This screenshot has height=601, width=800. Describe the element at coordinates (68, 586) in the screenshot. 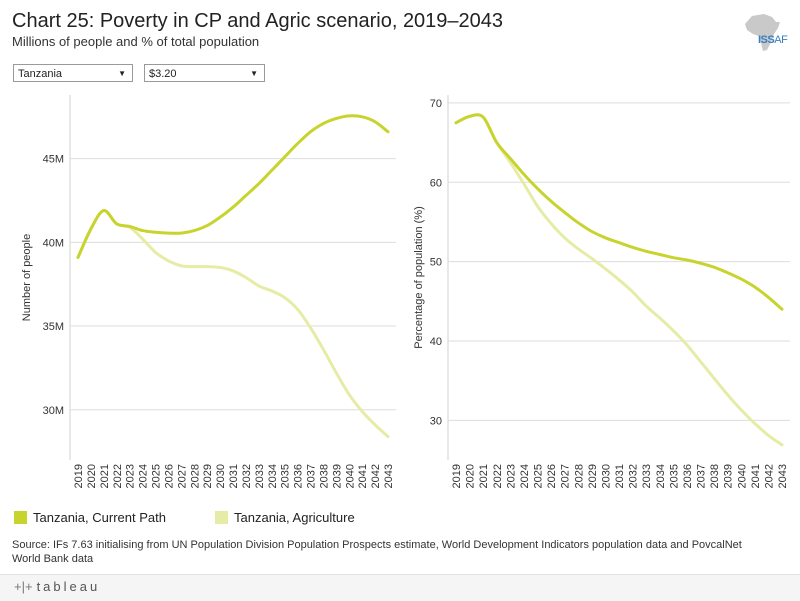

I see `tableau-brand: tableau` at that location.